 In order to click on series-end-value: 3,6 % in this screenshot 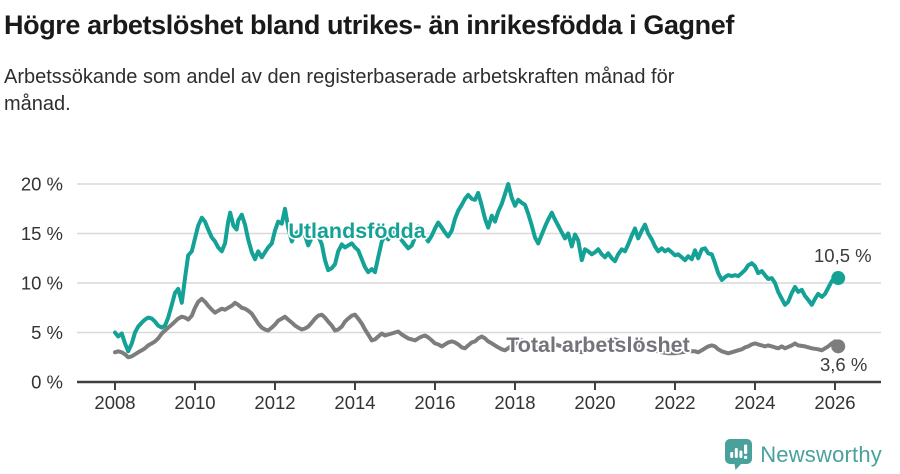, I will do `click(843, 364)`.